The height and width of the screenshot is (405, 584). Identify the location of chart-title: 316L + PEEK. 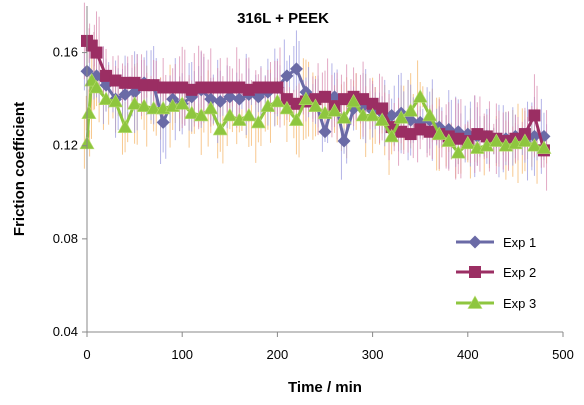
(283, 18).